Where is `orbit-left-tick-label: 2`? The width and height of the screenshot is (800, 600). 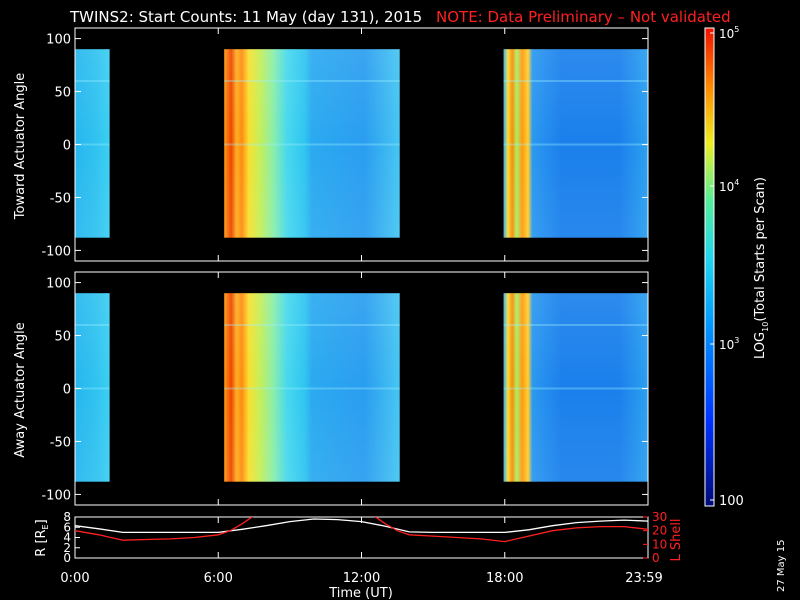
orbit-left-tick-label: 2 is located at coordinates (67, 548).